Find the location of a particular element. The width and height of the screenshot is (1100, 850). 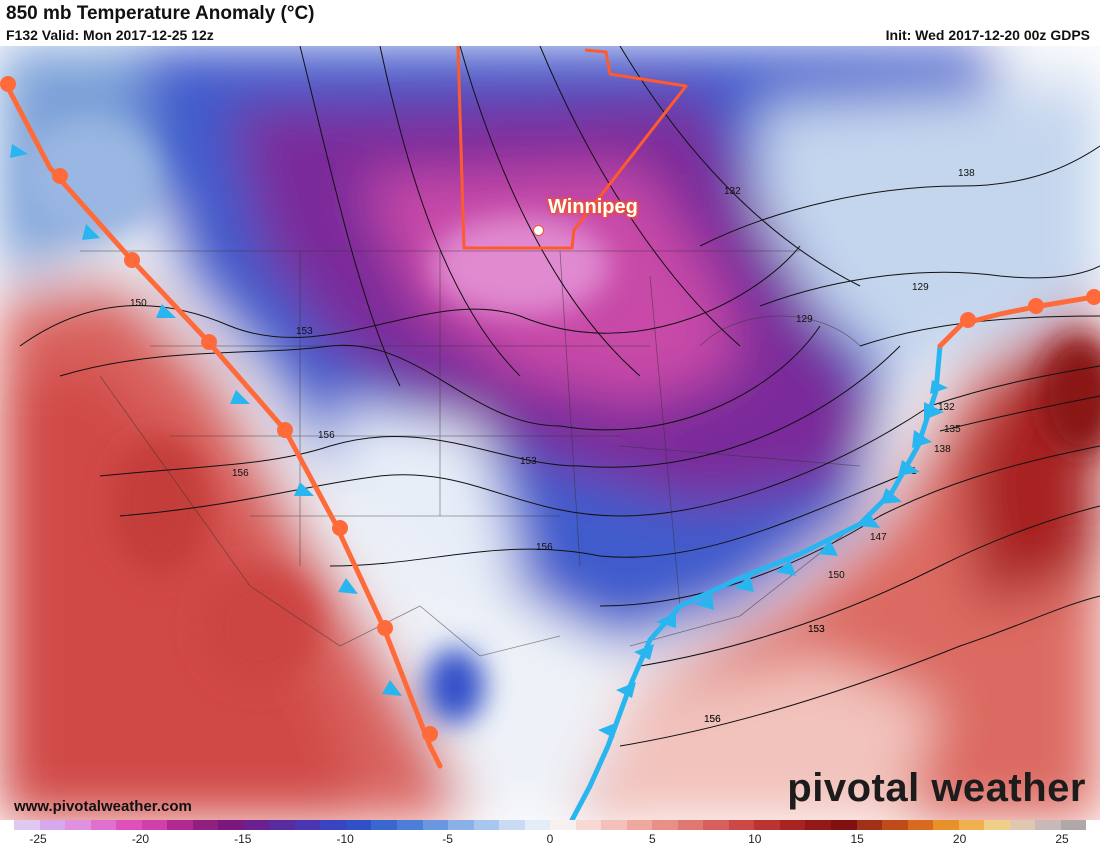

colorbar-tick-label: -10 is located at coordinates (345, 839).